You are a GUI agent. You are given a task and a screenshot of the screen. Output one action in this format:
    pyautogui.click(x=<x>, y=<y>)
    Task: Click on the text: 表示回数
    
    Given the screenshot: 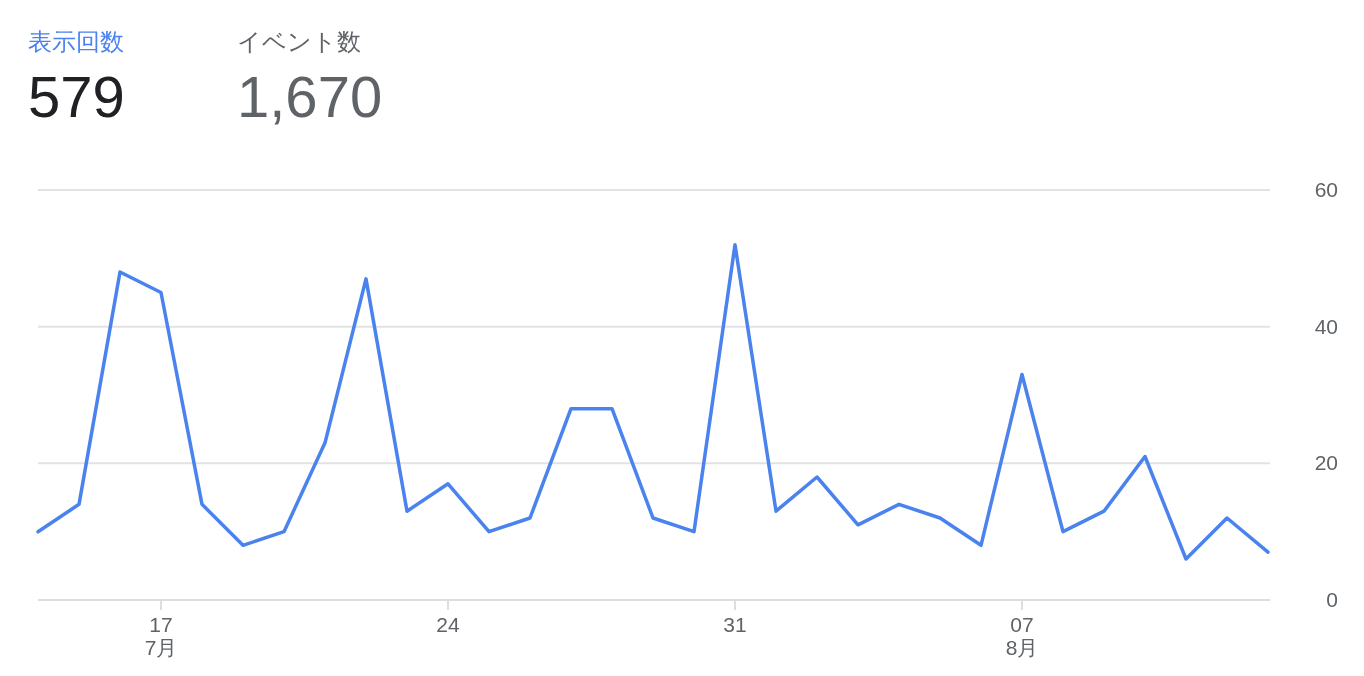 What is the action you would take?
    pyautogui.click(x=76, y=41)
    